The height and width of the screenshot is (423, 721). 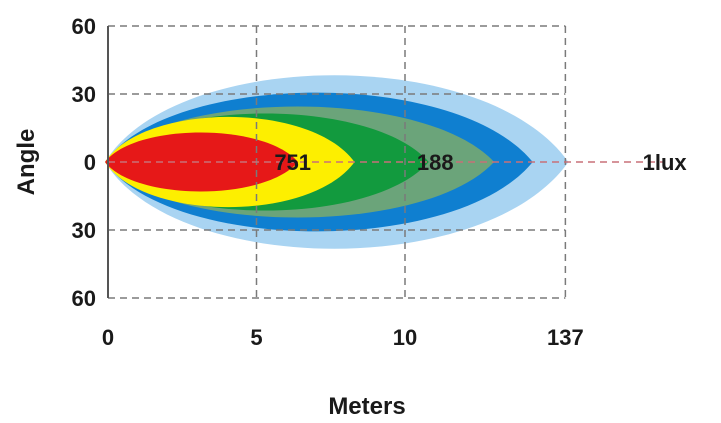 I want to click on x-tick-label: 137, so click(x=565, y=337).